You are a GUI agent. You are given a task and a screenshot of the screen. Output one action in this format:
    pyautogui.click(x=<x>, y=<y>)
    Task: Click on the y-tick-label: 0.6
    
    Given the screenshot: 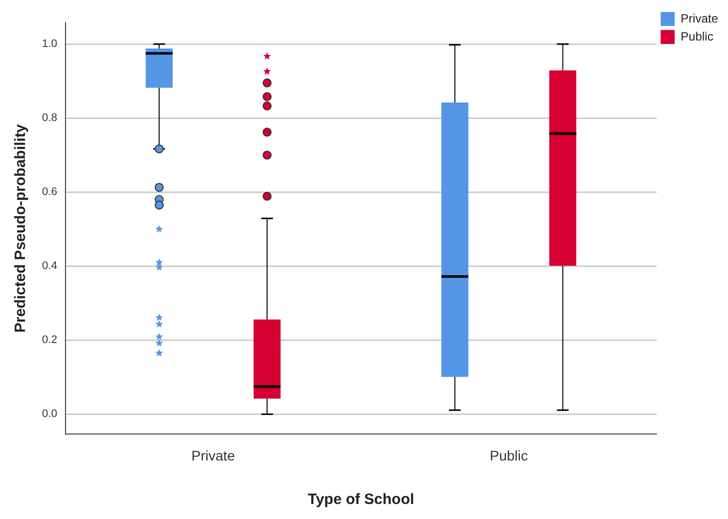 What is the action you would take?
    pyautogui.click(x=50, y=192)
    